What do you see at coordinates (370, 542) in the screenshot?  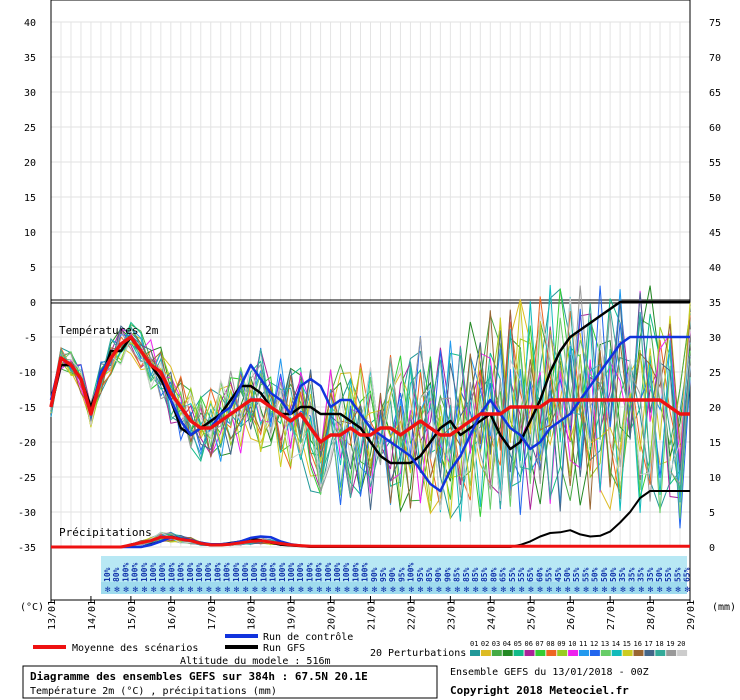 I see `precip-mean-line` at bounding box center [370, 542].